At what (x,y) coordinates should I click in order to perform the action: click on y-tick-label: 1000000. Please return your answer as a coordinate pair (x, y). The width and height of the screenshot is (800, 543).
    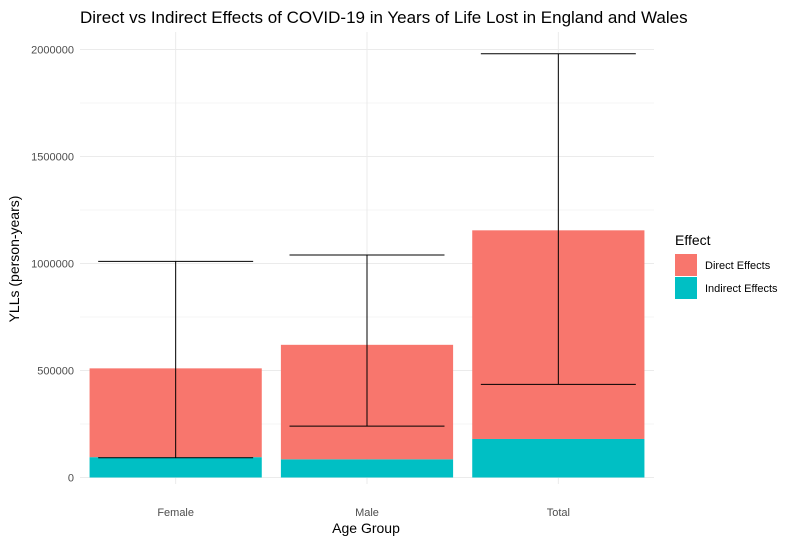
    Looking at the image, I should click on (52, 265).